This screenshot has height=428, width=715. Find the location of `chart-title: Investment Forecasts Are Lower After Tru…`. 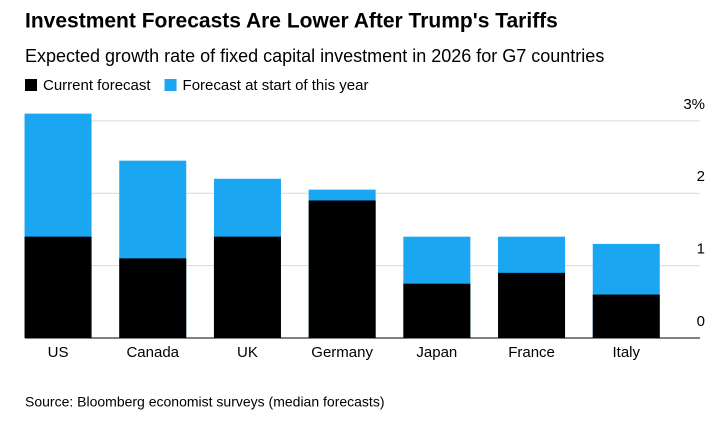

chart-title: Investment Forecasts Are Lower After Tru… is located at coordinates (291, 21).